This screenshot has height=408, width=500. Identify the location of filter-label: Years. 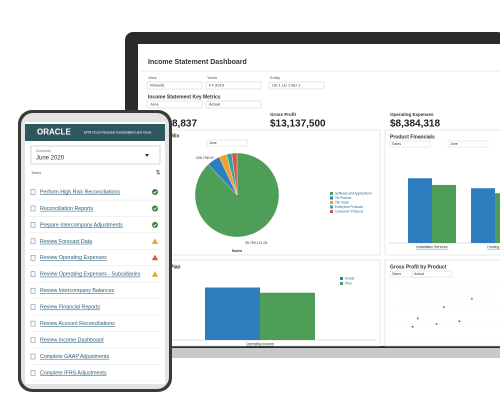
(212, 77).